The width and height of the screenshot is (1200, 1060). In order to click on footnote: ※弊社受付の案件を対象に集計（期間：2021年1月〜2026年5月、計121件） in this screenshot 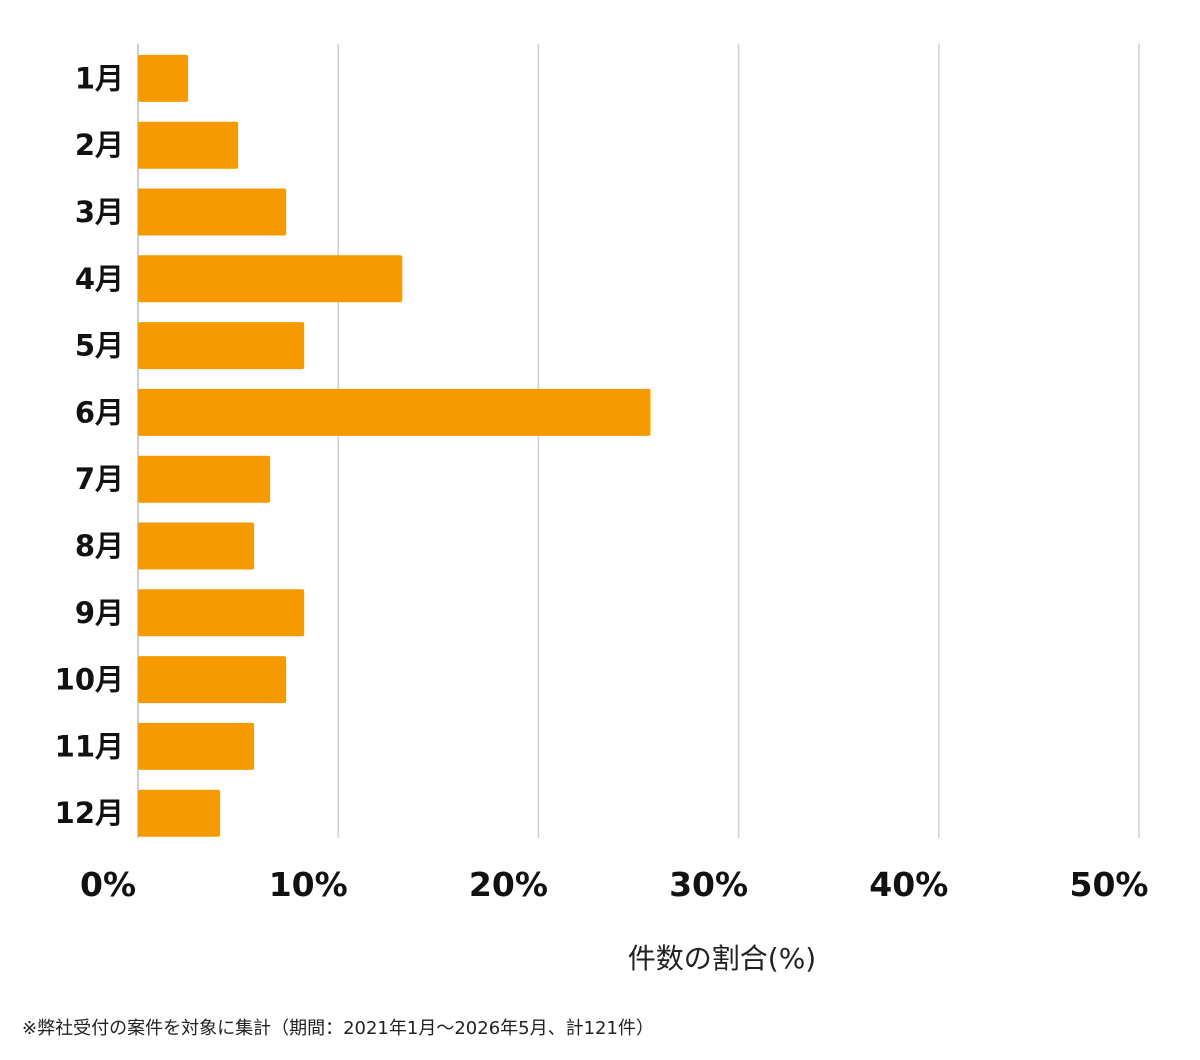, I will do `click(338, 1028)`.